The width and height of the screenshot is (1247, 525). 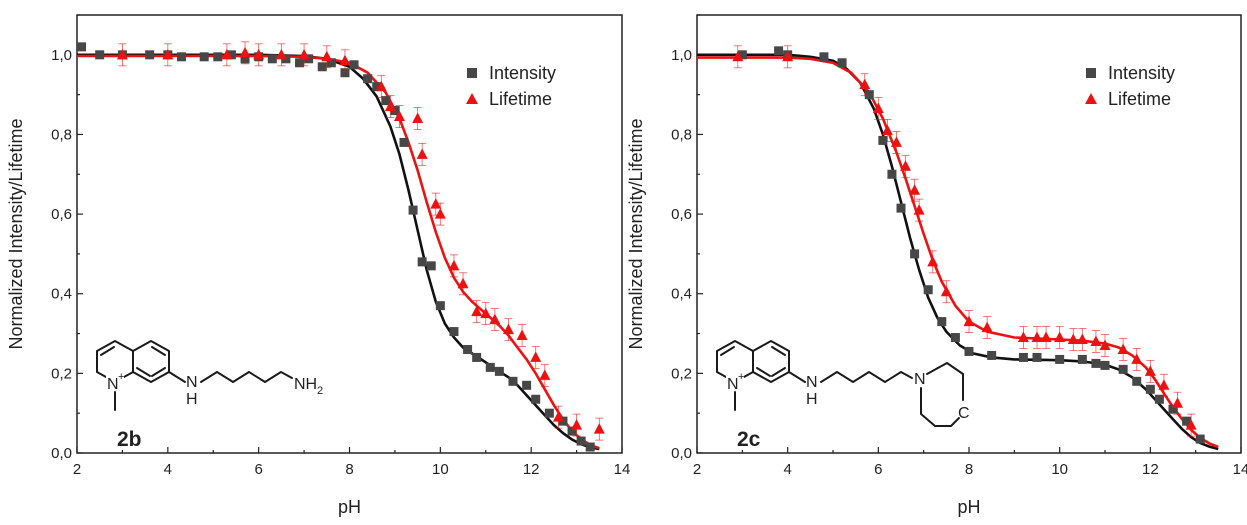 I want to click on label-mask, so click(x=735, y=382).